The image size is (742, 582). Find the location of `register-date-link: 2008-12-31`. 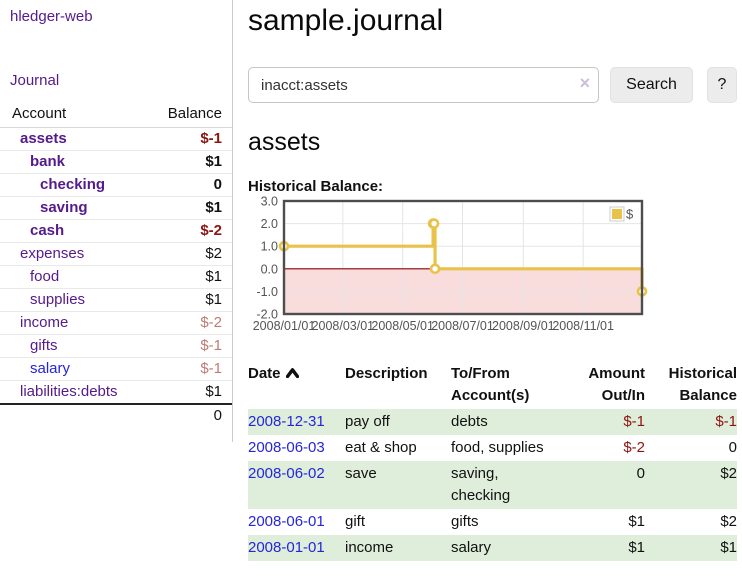

register-date-link: 2008-12-31 is located at coordinates (286, 421).